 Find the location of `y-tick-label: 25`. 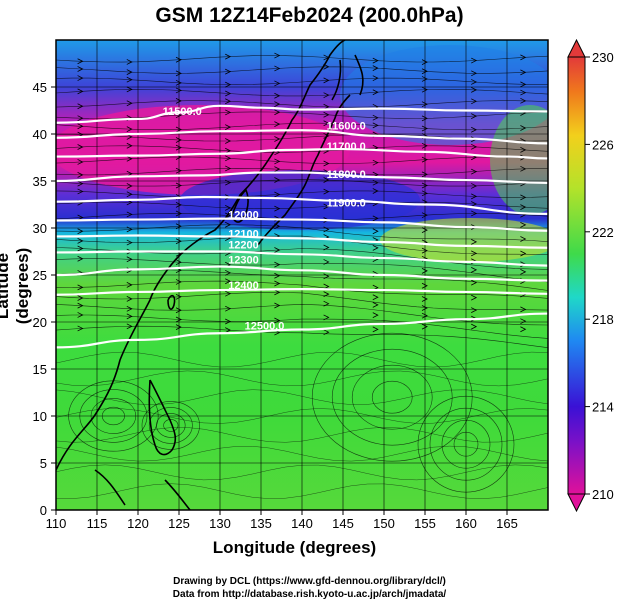

y-tick-label: 25 is located at coordinates (40, 275).